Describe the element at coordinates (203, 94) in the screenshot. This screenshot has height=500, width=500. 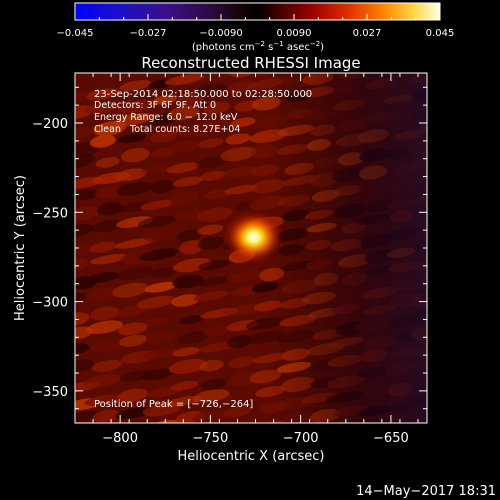
I see `time-range-text: 23-Sep-2014 02:18:50.000 to 02:28:50.000` at that location.